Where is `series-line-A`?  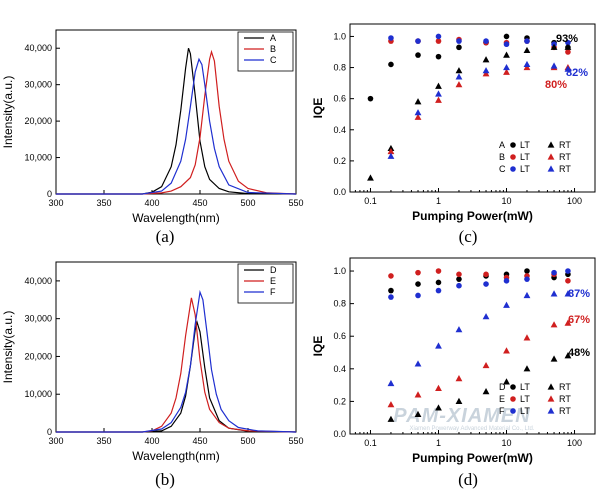 series-line-A is located at coordinates (176, 121).